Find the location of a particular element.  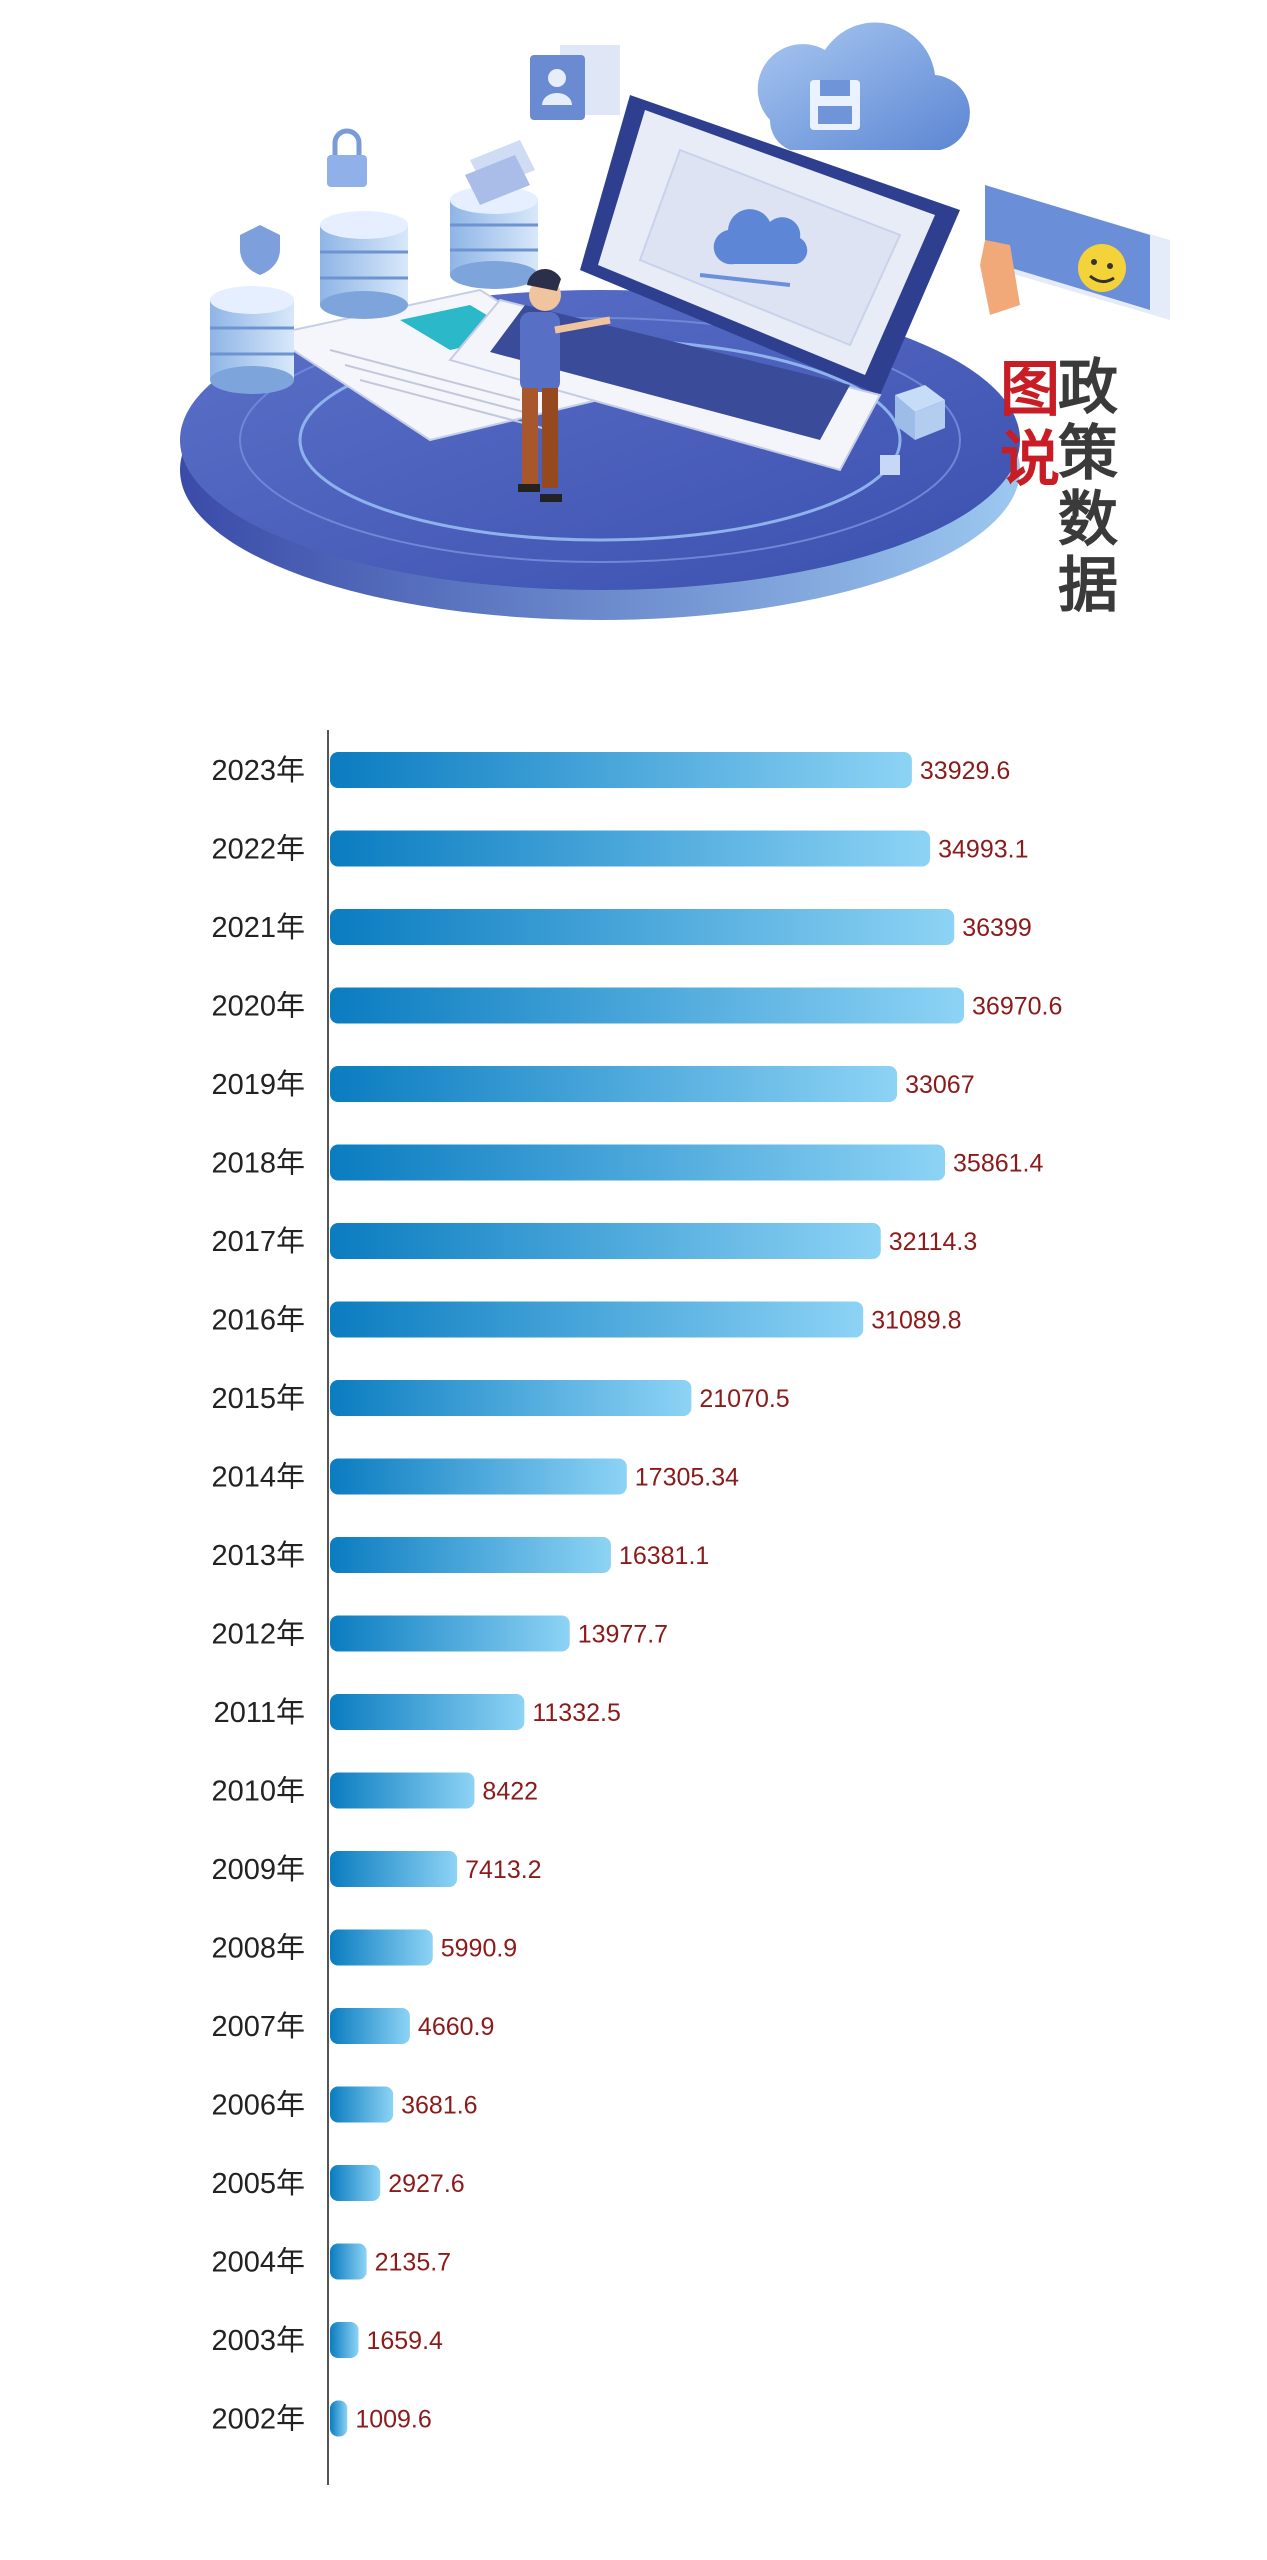

category-label: 2008年 is located at coordinates (258, 1948).